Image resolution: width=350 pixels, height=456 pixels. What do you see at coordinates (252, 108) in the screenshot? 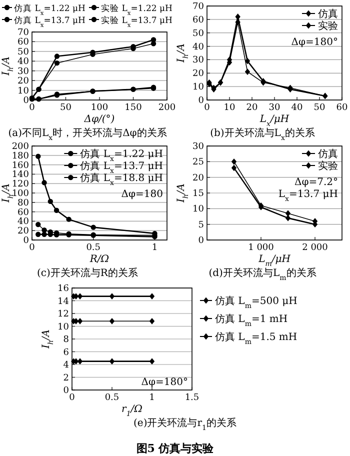
I see `x-tick-label: 20` at bounding box center [252, 108].